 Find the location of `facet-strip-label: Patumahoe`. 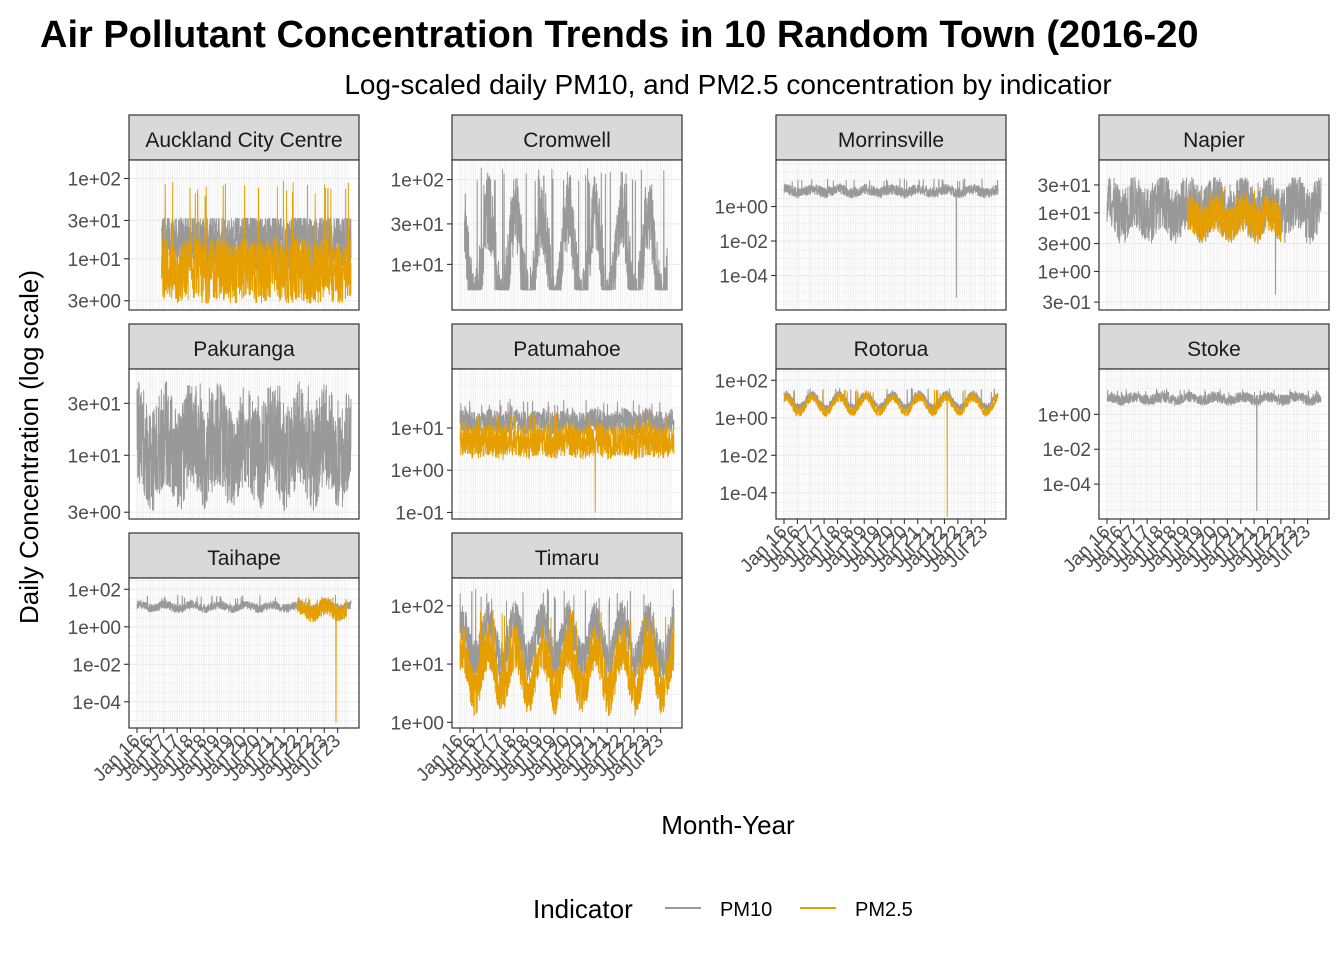

facet-strip-label: Patumahoe is located at coordinates (566, 349).